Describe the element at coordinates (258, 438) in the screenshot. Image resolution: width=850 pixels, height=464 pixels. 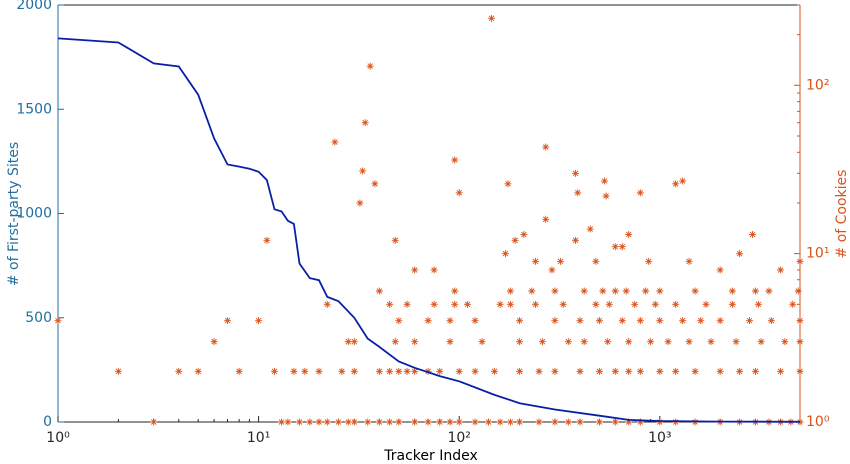
I see `x-tick-label: 10¹` at that location.